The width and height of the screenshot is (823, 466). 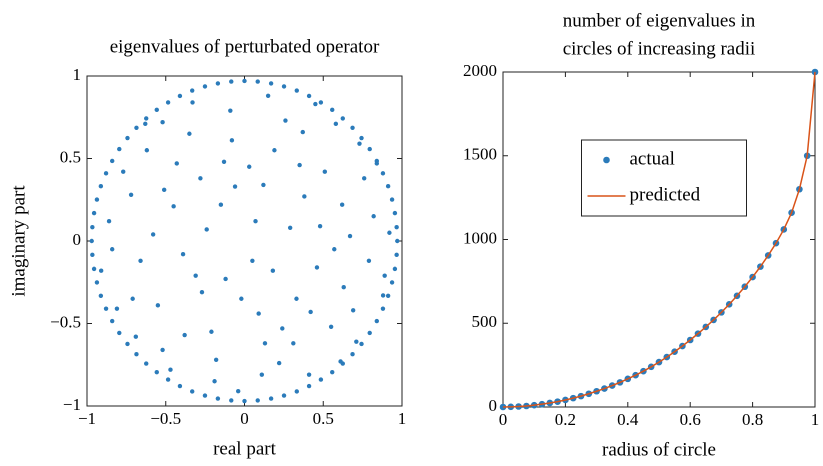 What do you see at coordinates (503, 419) in the screenshot?
I see `x-tick-label: 0` at bounding box center [503, 419].